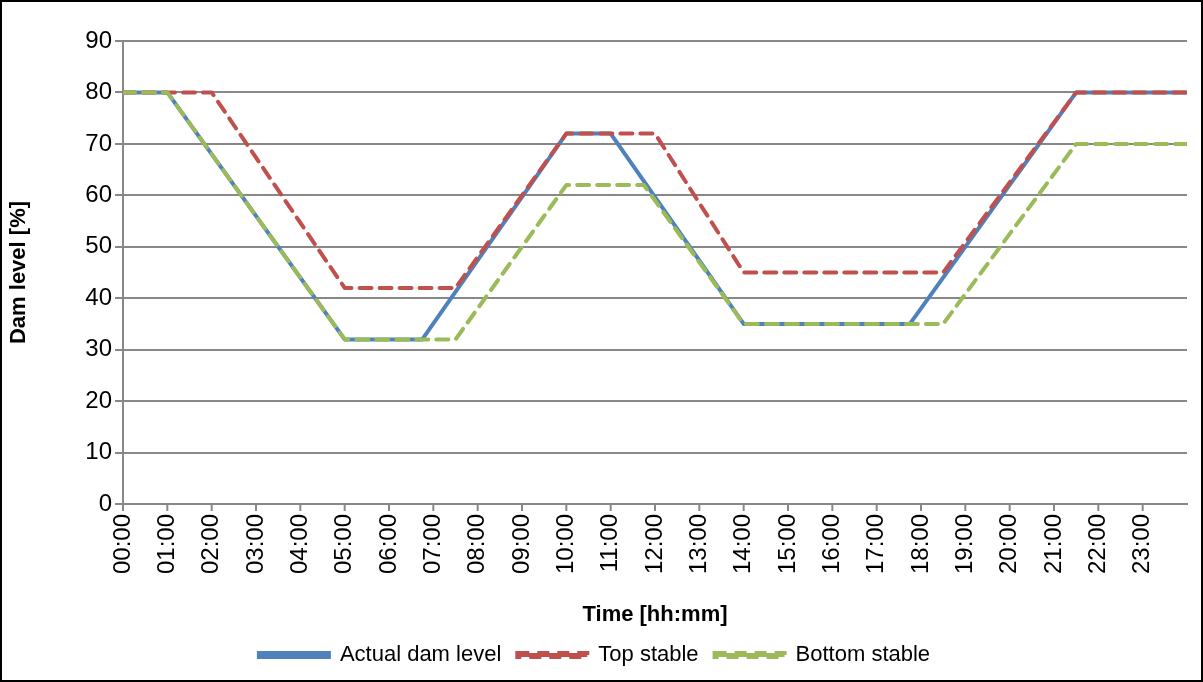  I want to click on x-tick-label: 08:00, so click(476, 544).